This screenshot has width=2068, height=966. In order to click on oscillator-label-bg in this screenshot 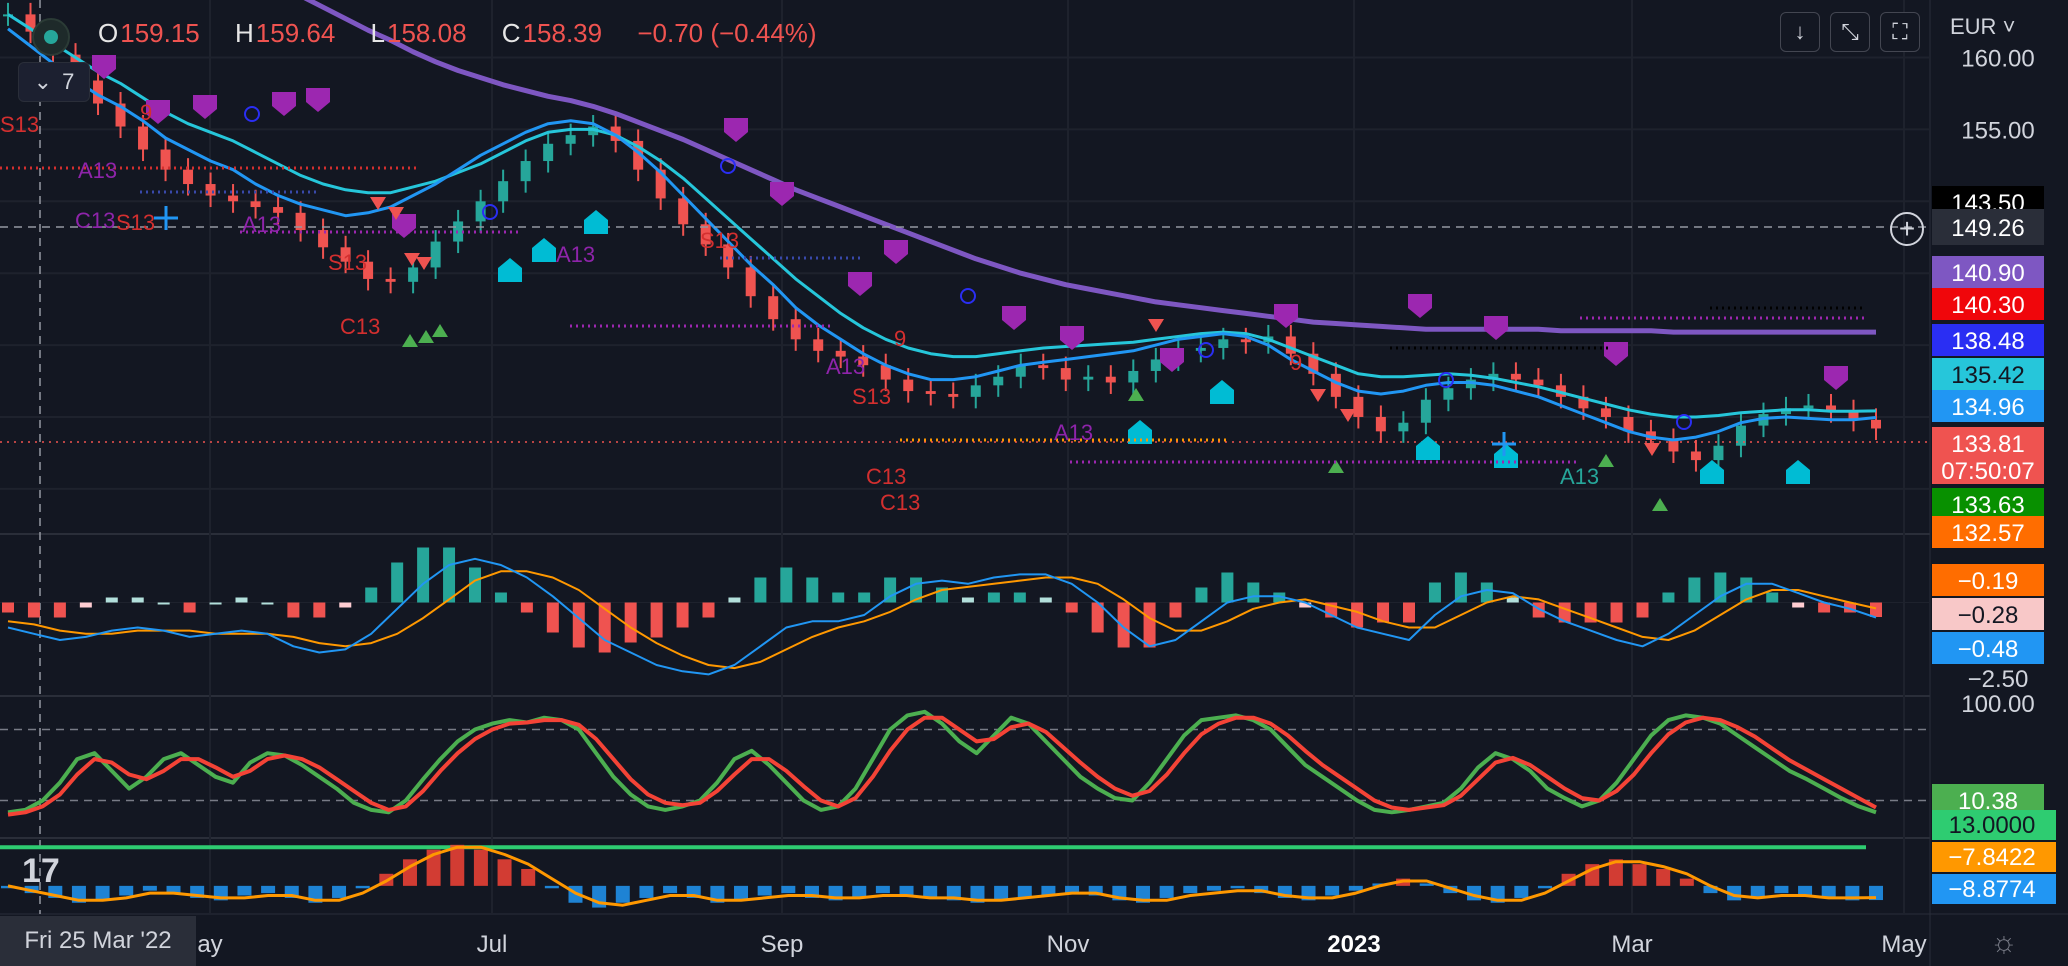, I will do `click(1994, 857)`.